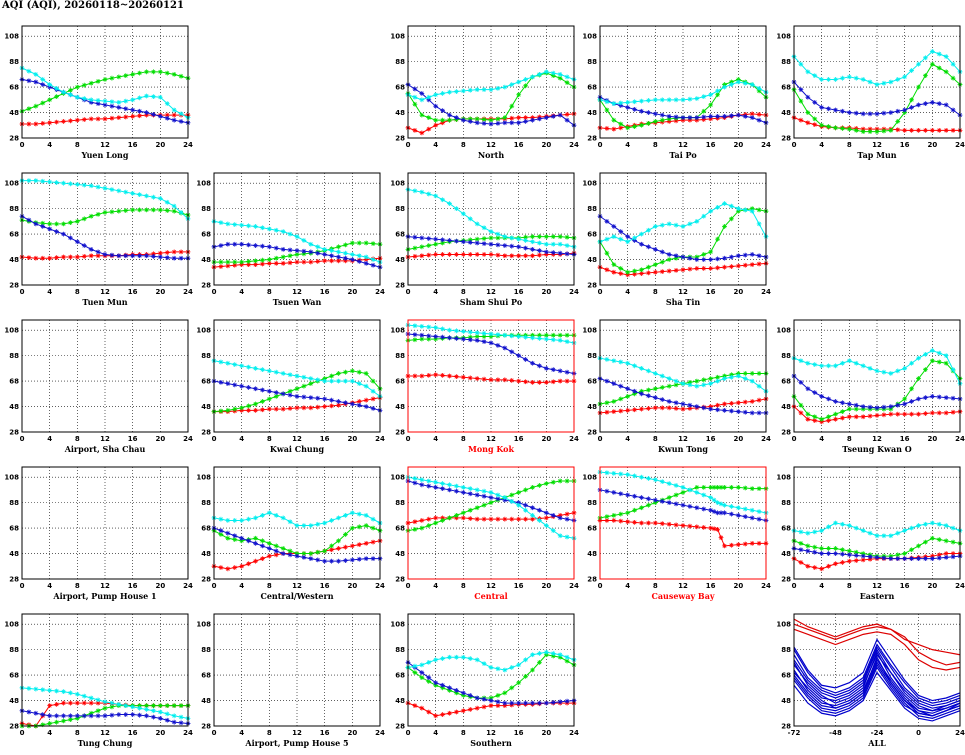 The height and width of the screenshot is (755, 965). What do you see at coordinates (49, 439) in the screenshot?
I see `x-tick-label: 4` at bounding box center [49, 439].